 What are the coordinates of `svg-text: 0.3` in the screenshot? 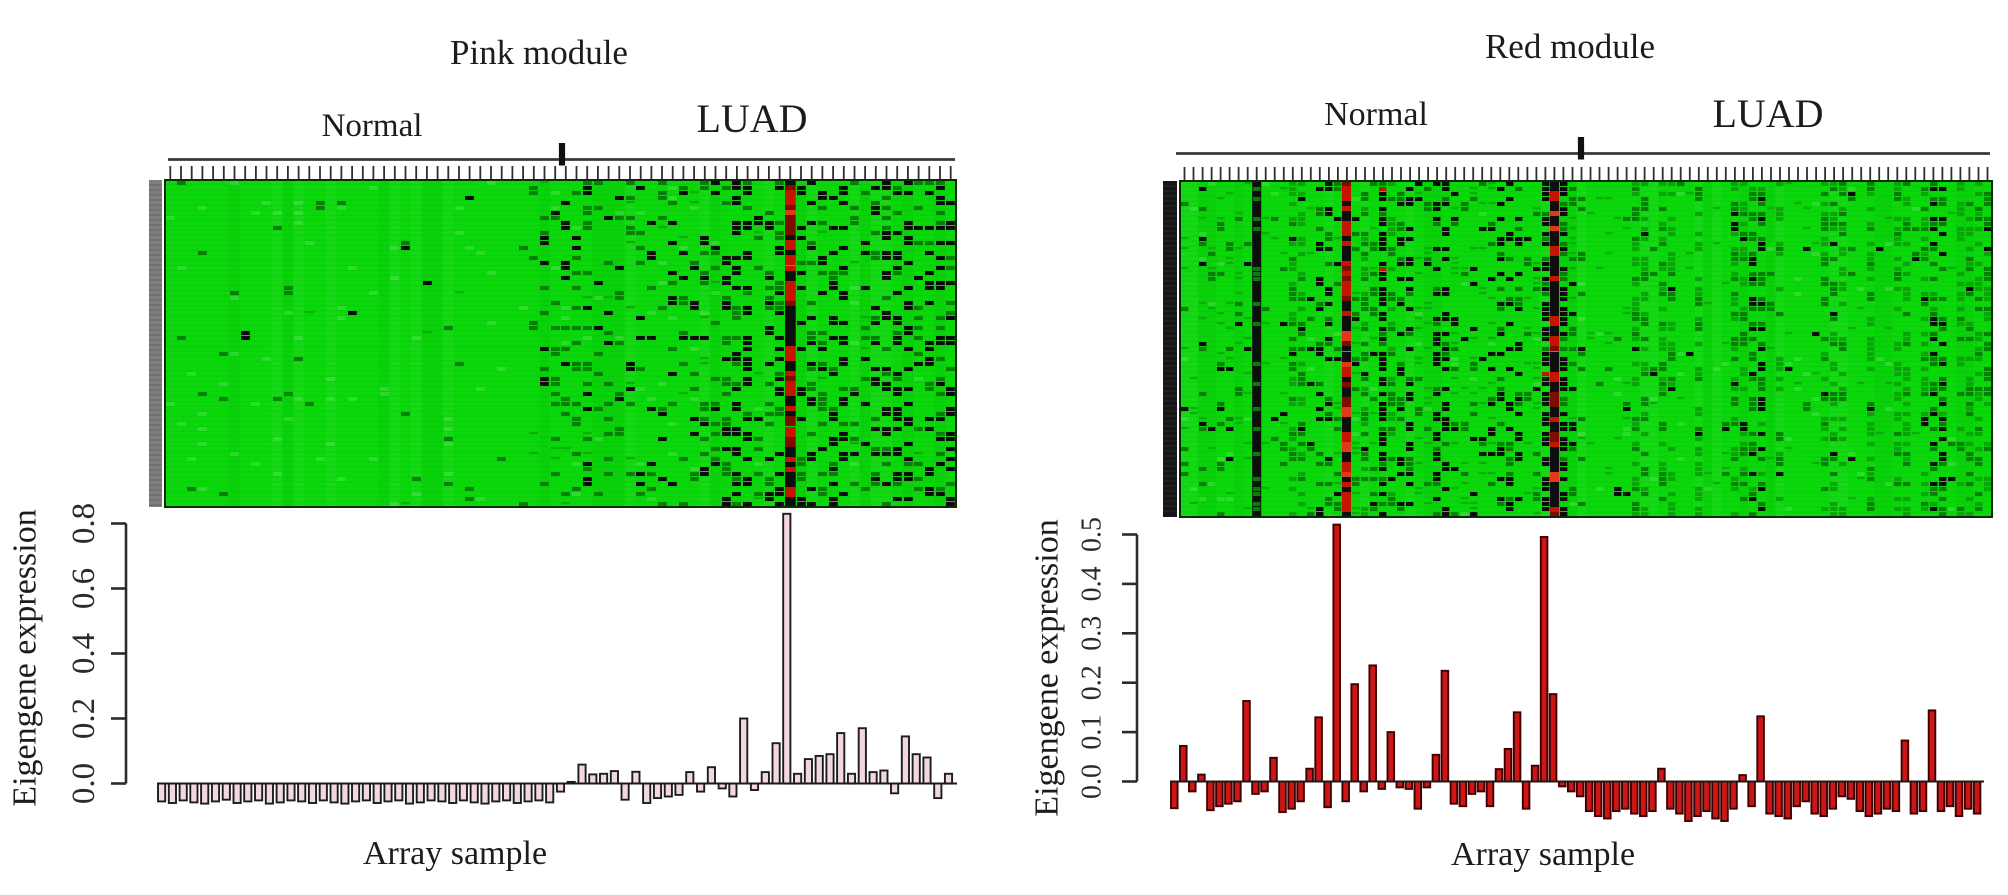 It's located at (1092, 633).